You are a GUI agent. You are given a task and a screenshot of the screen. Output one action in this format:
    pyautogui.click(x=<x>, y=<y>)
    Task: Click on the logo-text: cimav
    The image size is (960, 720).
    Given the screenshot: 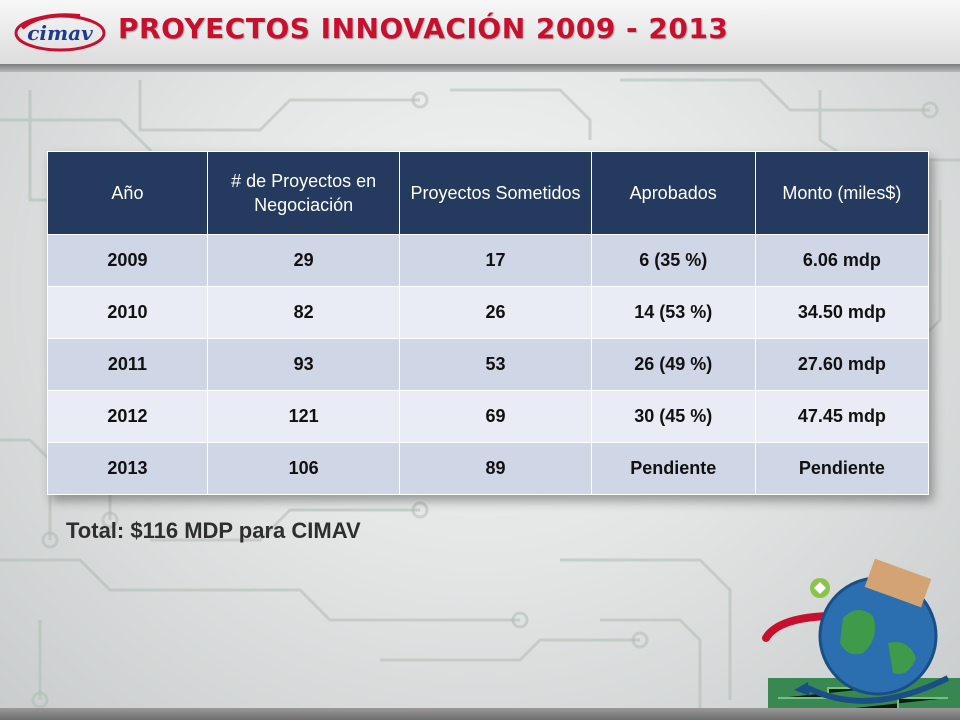 What is the action you would take?
    pyautogui.click(x=60, y=33)
    